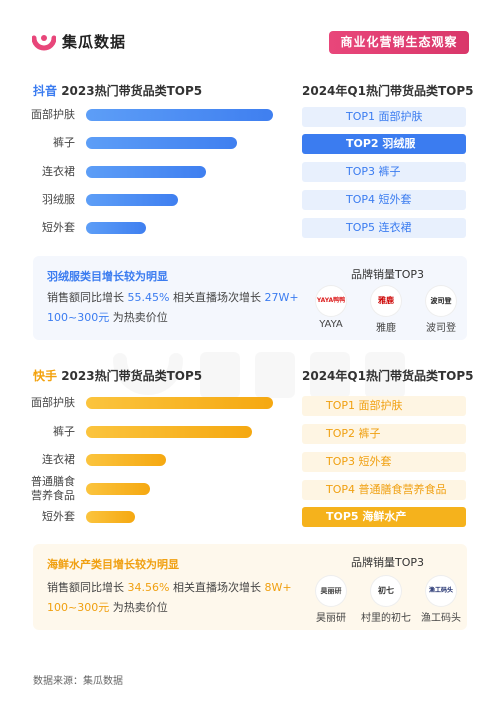  What do you see at coordinates (45, 91) in the screenshot?
I see `douyin-title-platform: 抖音` at bounding box center [45, 91].